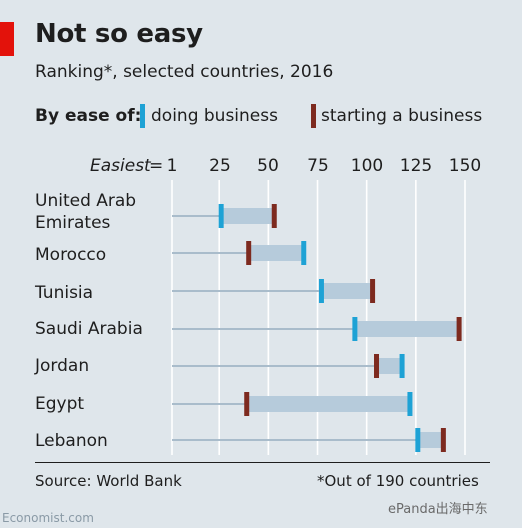 The image size is (522, 528). What do you see at coordinates (108, 481) in the screenshot?
I see `source-note: Source: World Bank` at bounding box center [108, 481].